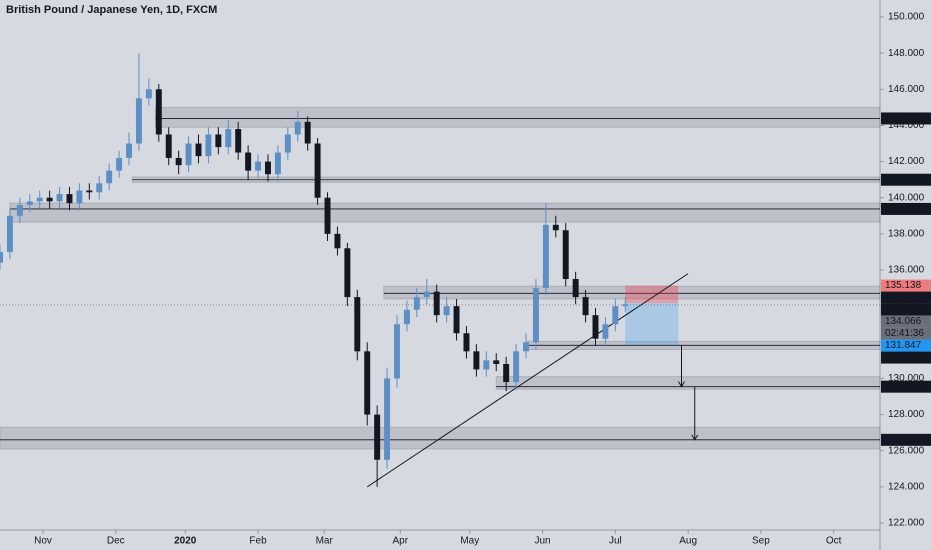 This screenshot has width=932, height=550. What do you see at coordinates (116, 541) in the screenshot?
I see `x-tick-label: Dec` at bounding box center [116, 541].